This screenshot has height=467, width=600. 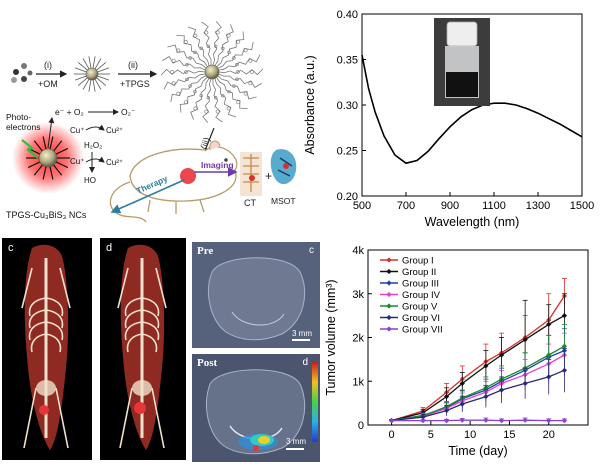 I want to click on ct-mouse-right-icon, so click(x=142, y=347).